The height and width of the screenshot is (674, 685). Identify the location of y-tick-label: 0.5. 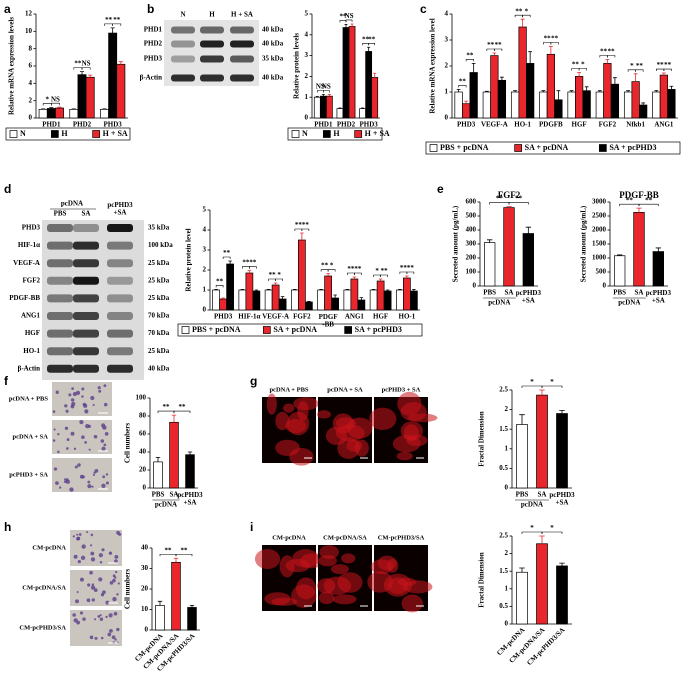
(503, 468).